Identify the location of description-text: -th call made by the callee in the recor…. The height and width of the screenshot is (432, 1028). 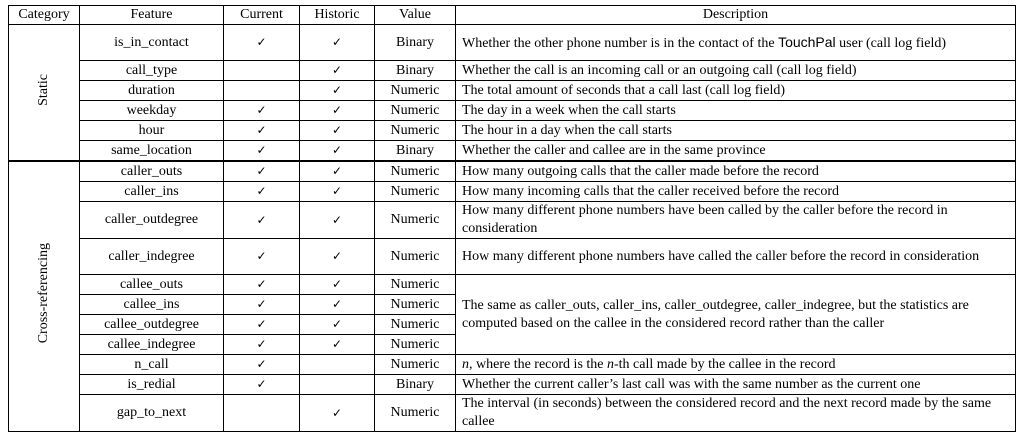
(725, 364).